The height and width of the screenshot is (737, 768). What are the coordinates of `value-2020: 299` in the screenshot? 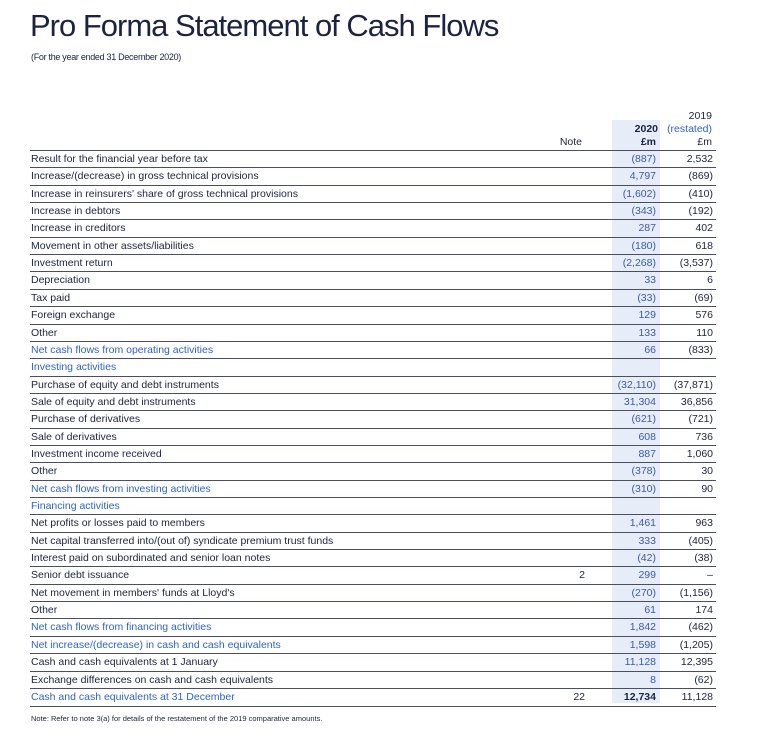 It's located at (647, 575).